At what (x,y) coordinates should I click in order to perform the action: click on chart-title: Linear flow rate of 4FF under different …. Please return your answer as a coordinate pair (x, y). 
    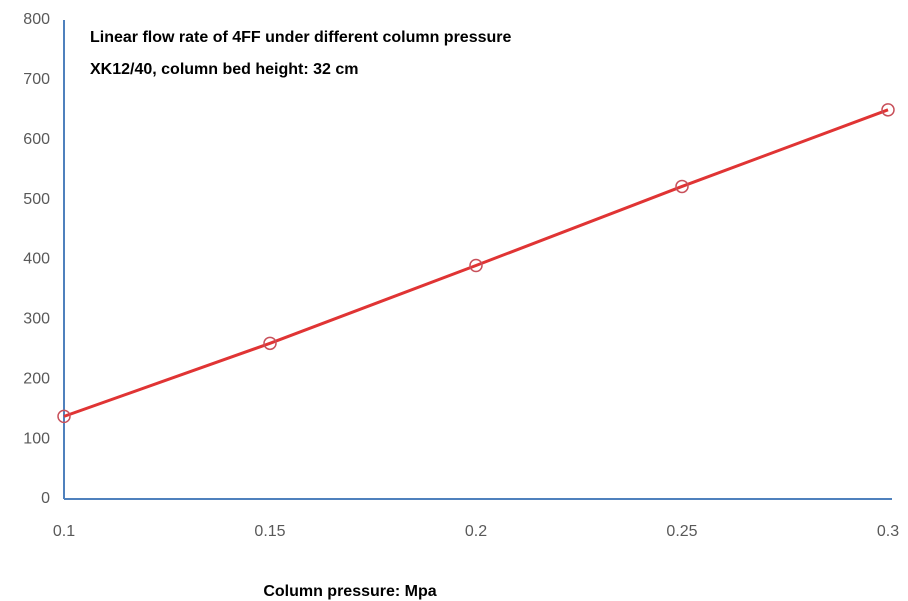
    Looking at the image, I should click on (301, 37).